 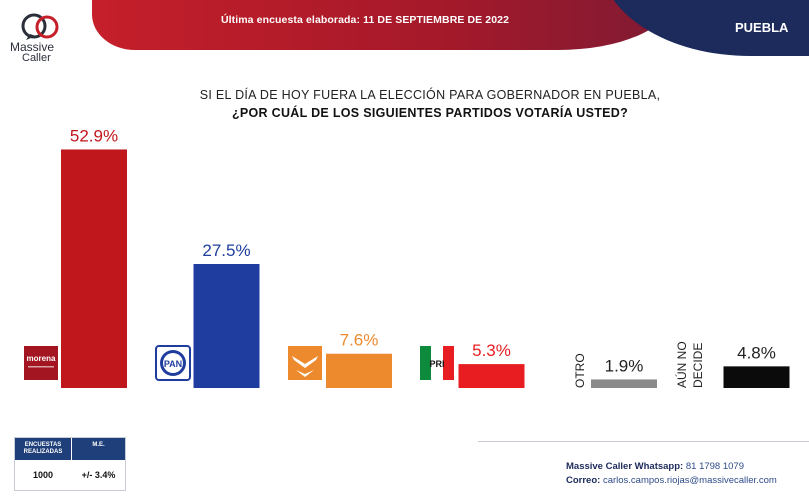 I want to click on logo-wordmark-line2: Caller, so click(x=36, y=58).